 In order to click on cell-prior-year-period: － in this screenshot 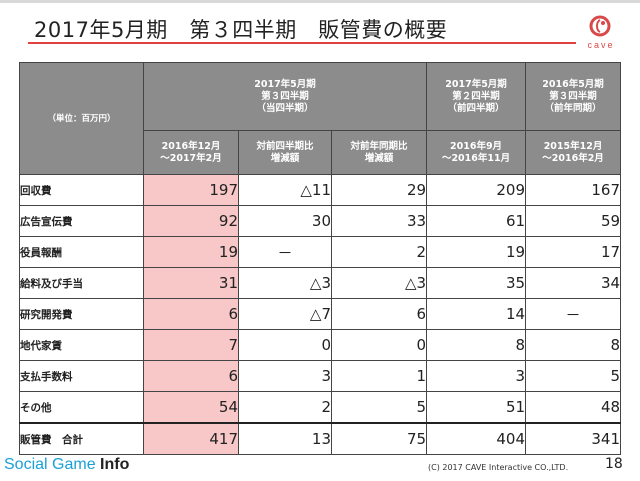, I will do `click(573, 314)`.